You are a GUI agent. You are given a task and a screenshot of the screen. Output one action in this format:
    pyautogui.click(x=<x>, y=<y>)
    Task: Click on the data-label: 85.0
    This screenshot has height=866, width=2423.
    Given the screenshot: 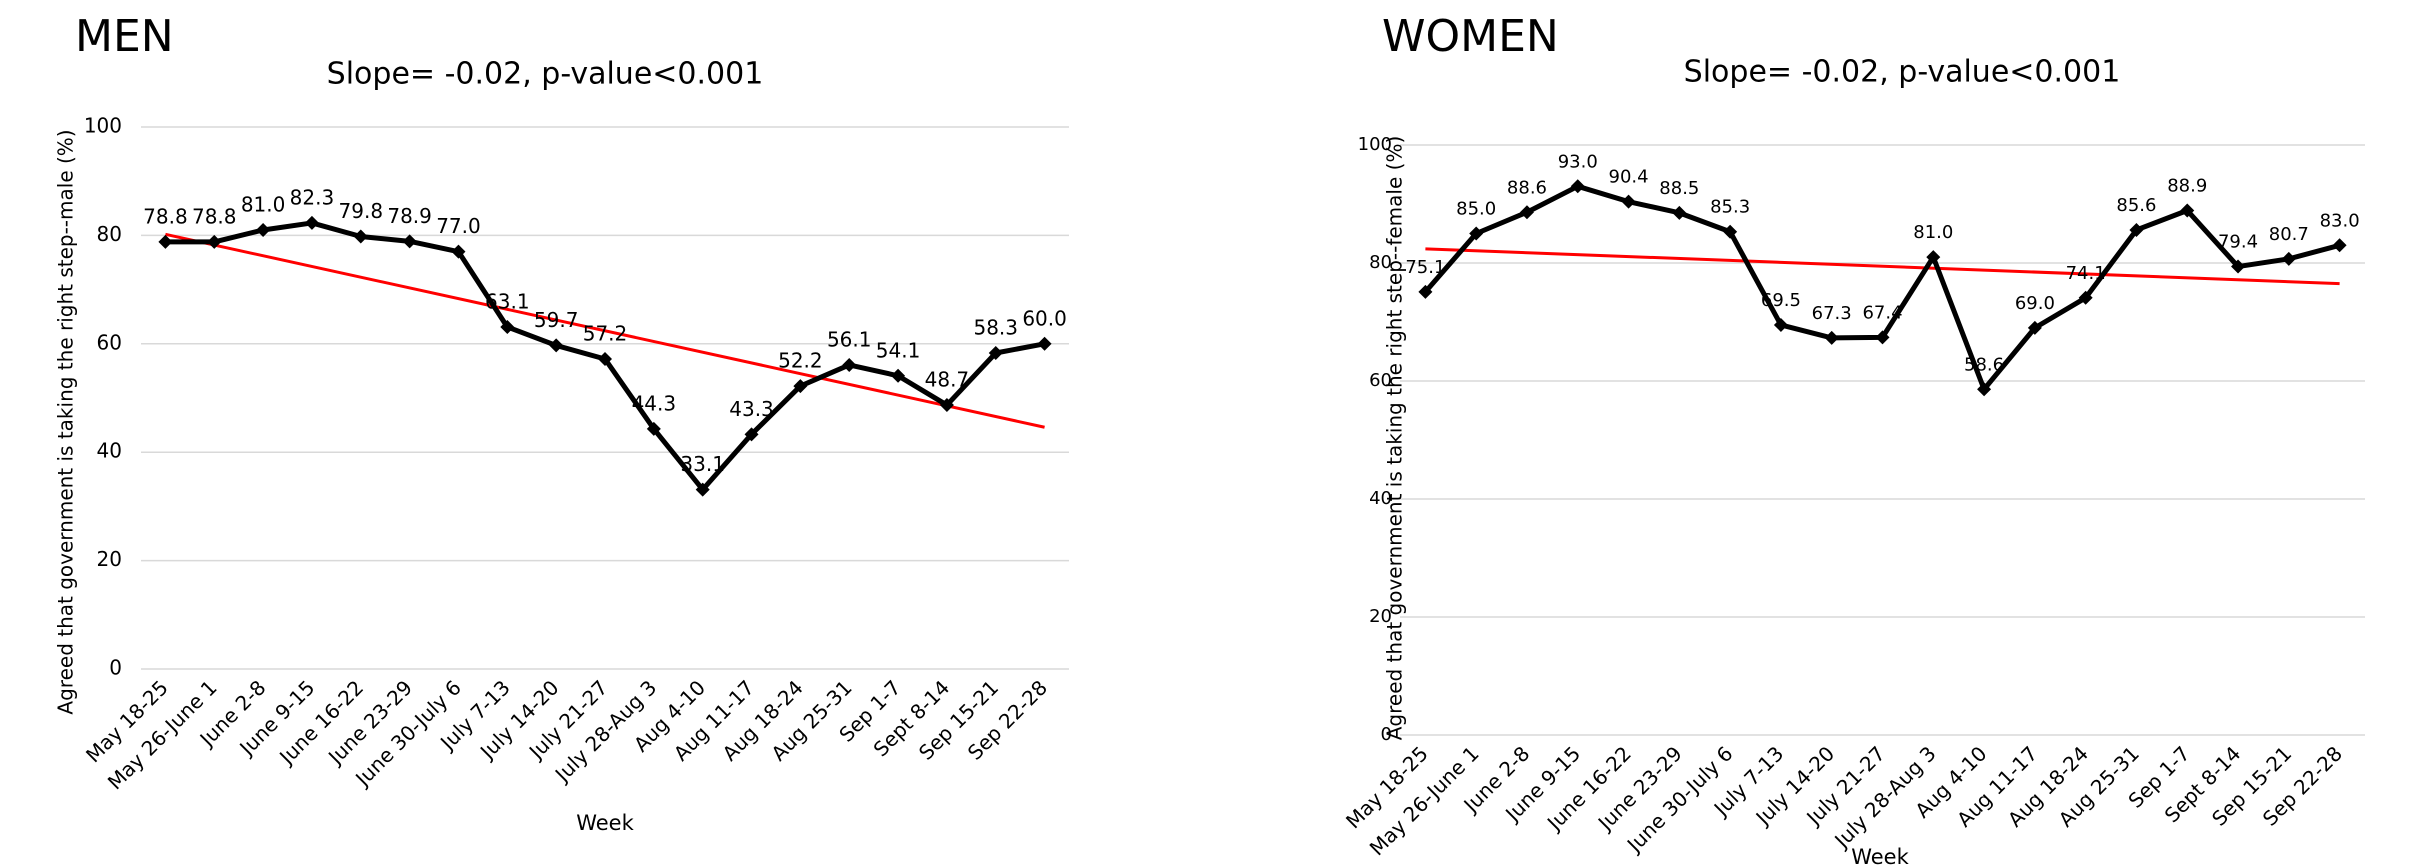 What is the action you would take?
    pyautogui.click(x=1476, y=209)
    